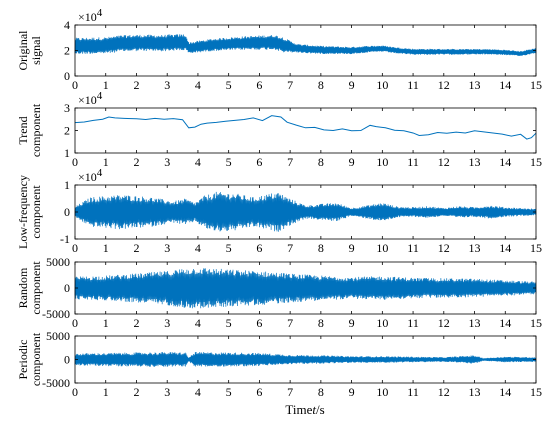  What do you see at coordinates (65, 239) in the screenshot?
I see `y-tick-label: -1` at bounding box center [65, 239].